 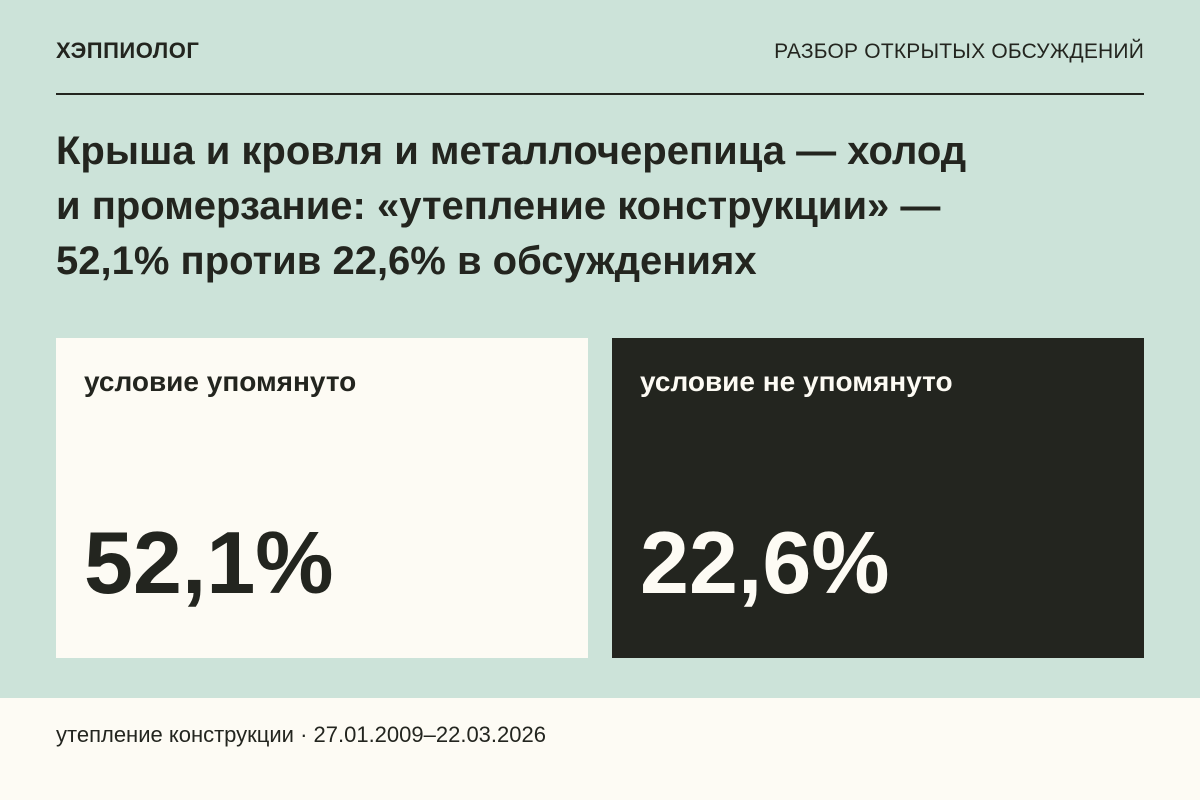 What do you see at coordinates (498, 206) in the screenshot?
I see `headline-line-2: и промерзание: «утепление конструкции» —` at bounding box center [498, 206].